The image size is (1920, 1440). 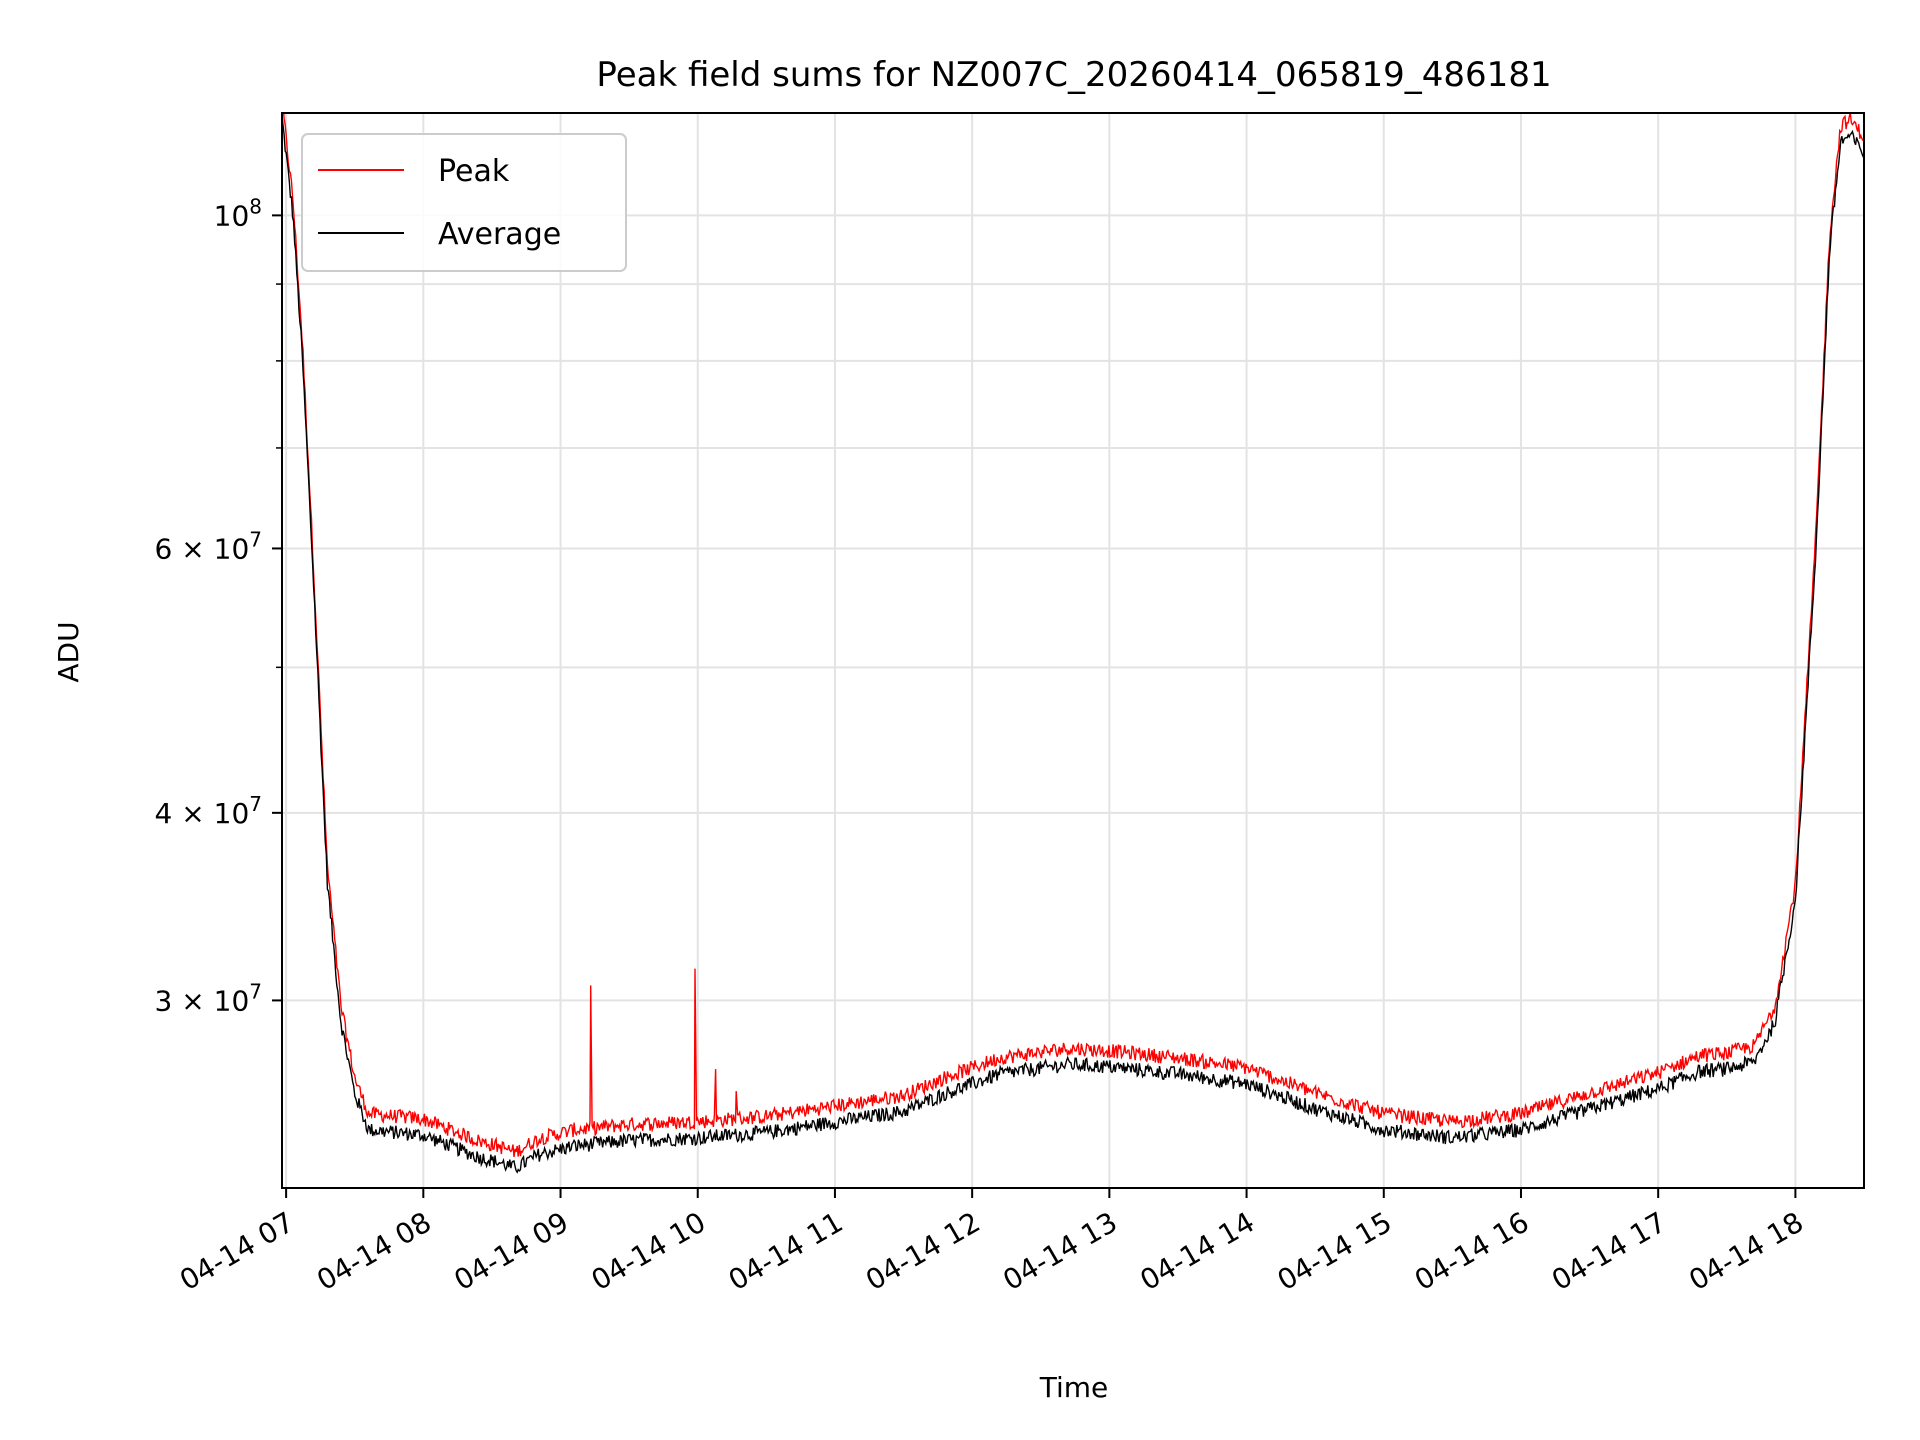 I want to click on legend: Peak Average, so click(x=464, y=202).